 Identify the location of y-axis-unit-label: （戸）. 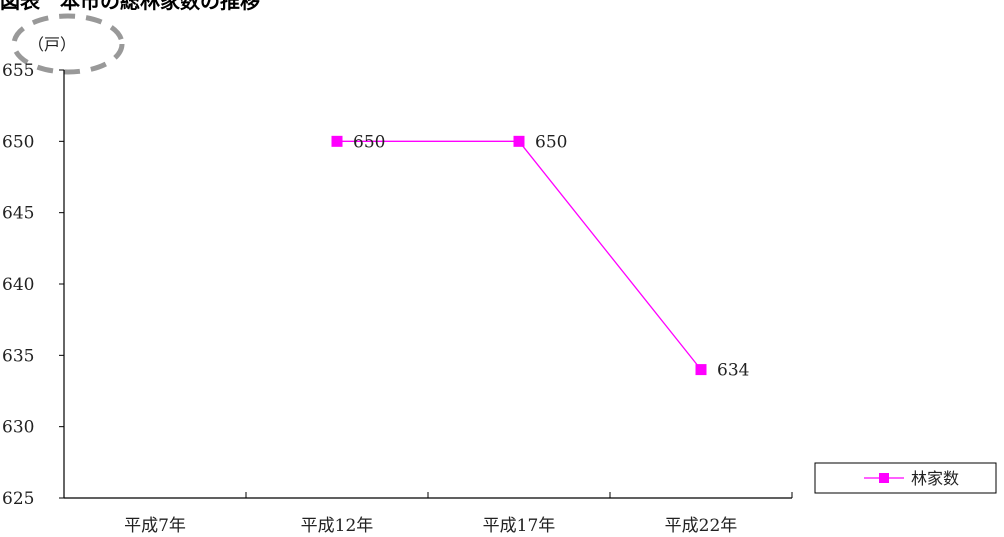
(52, 44).